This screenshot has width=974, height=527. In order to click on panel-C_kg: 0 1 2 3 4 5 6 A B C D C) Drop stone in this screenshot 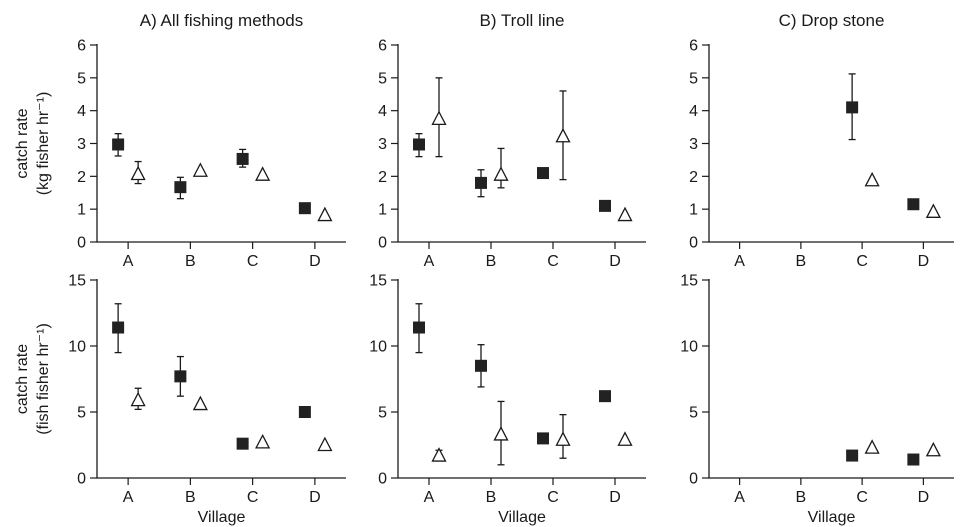, I will do `click(821, 140)`.